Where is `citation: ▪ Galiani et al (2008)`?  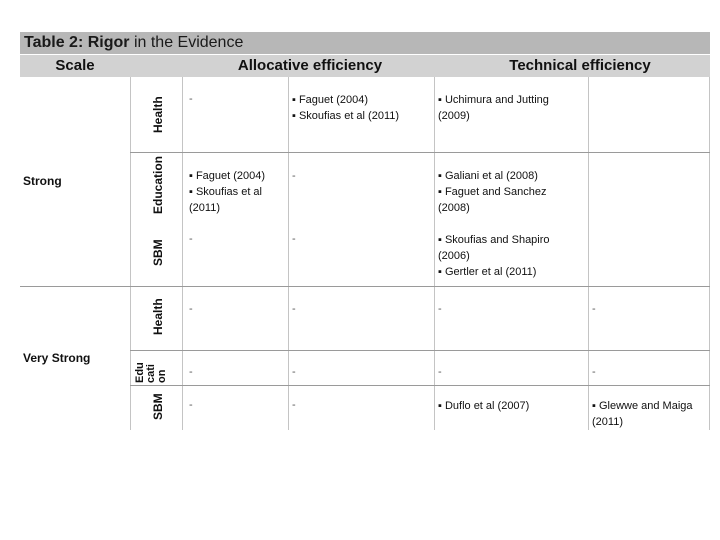
citation: ▪ Galiani et al (2008) is located at coordinates (488, 176).